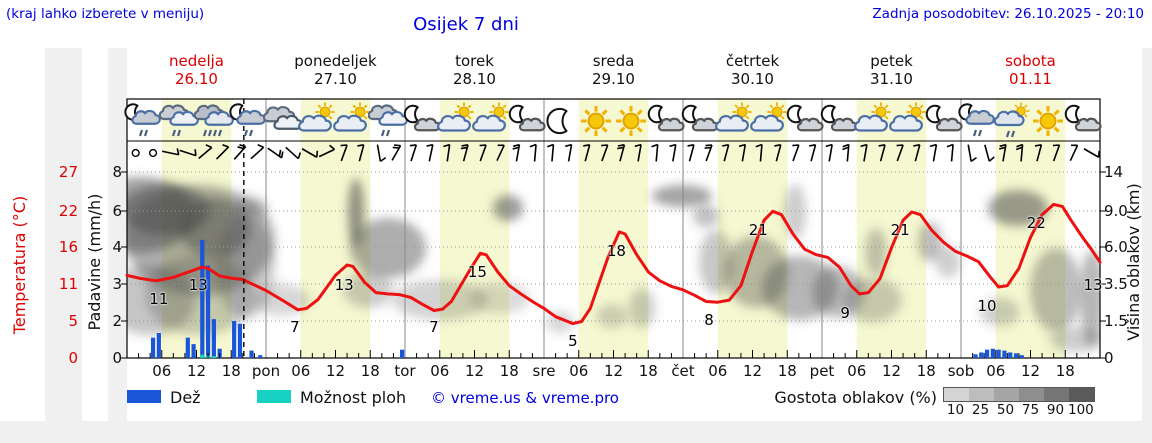 This screenshot has height=443, width=1152. What do you see at coordinates (855, 397) in the screenshot?
I see `cloud-density-legend-label: Gostota oblakov (%)` at bounding box center [855, 397].